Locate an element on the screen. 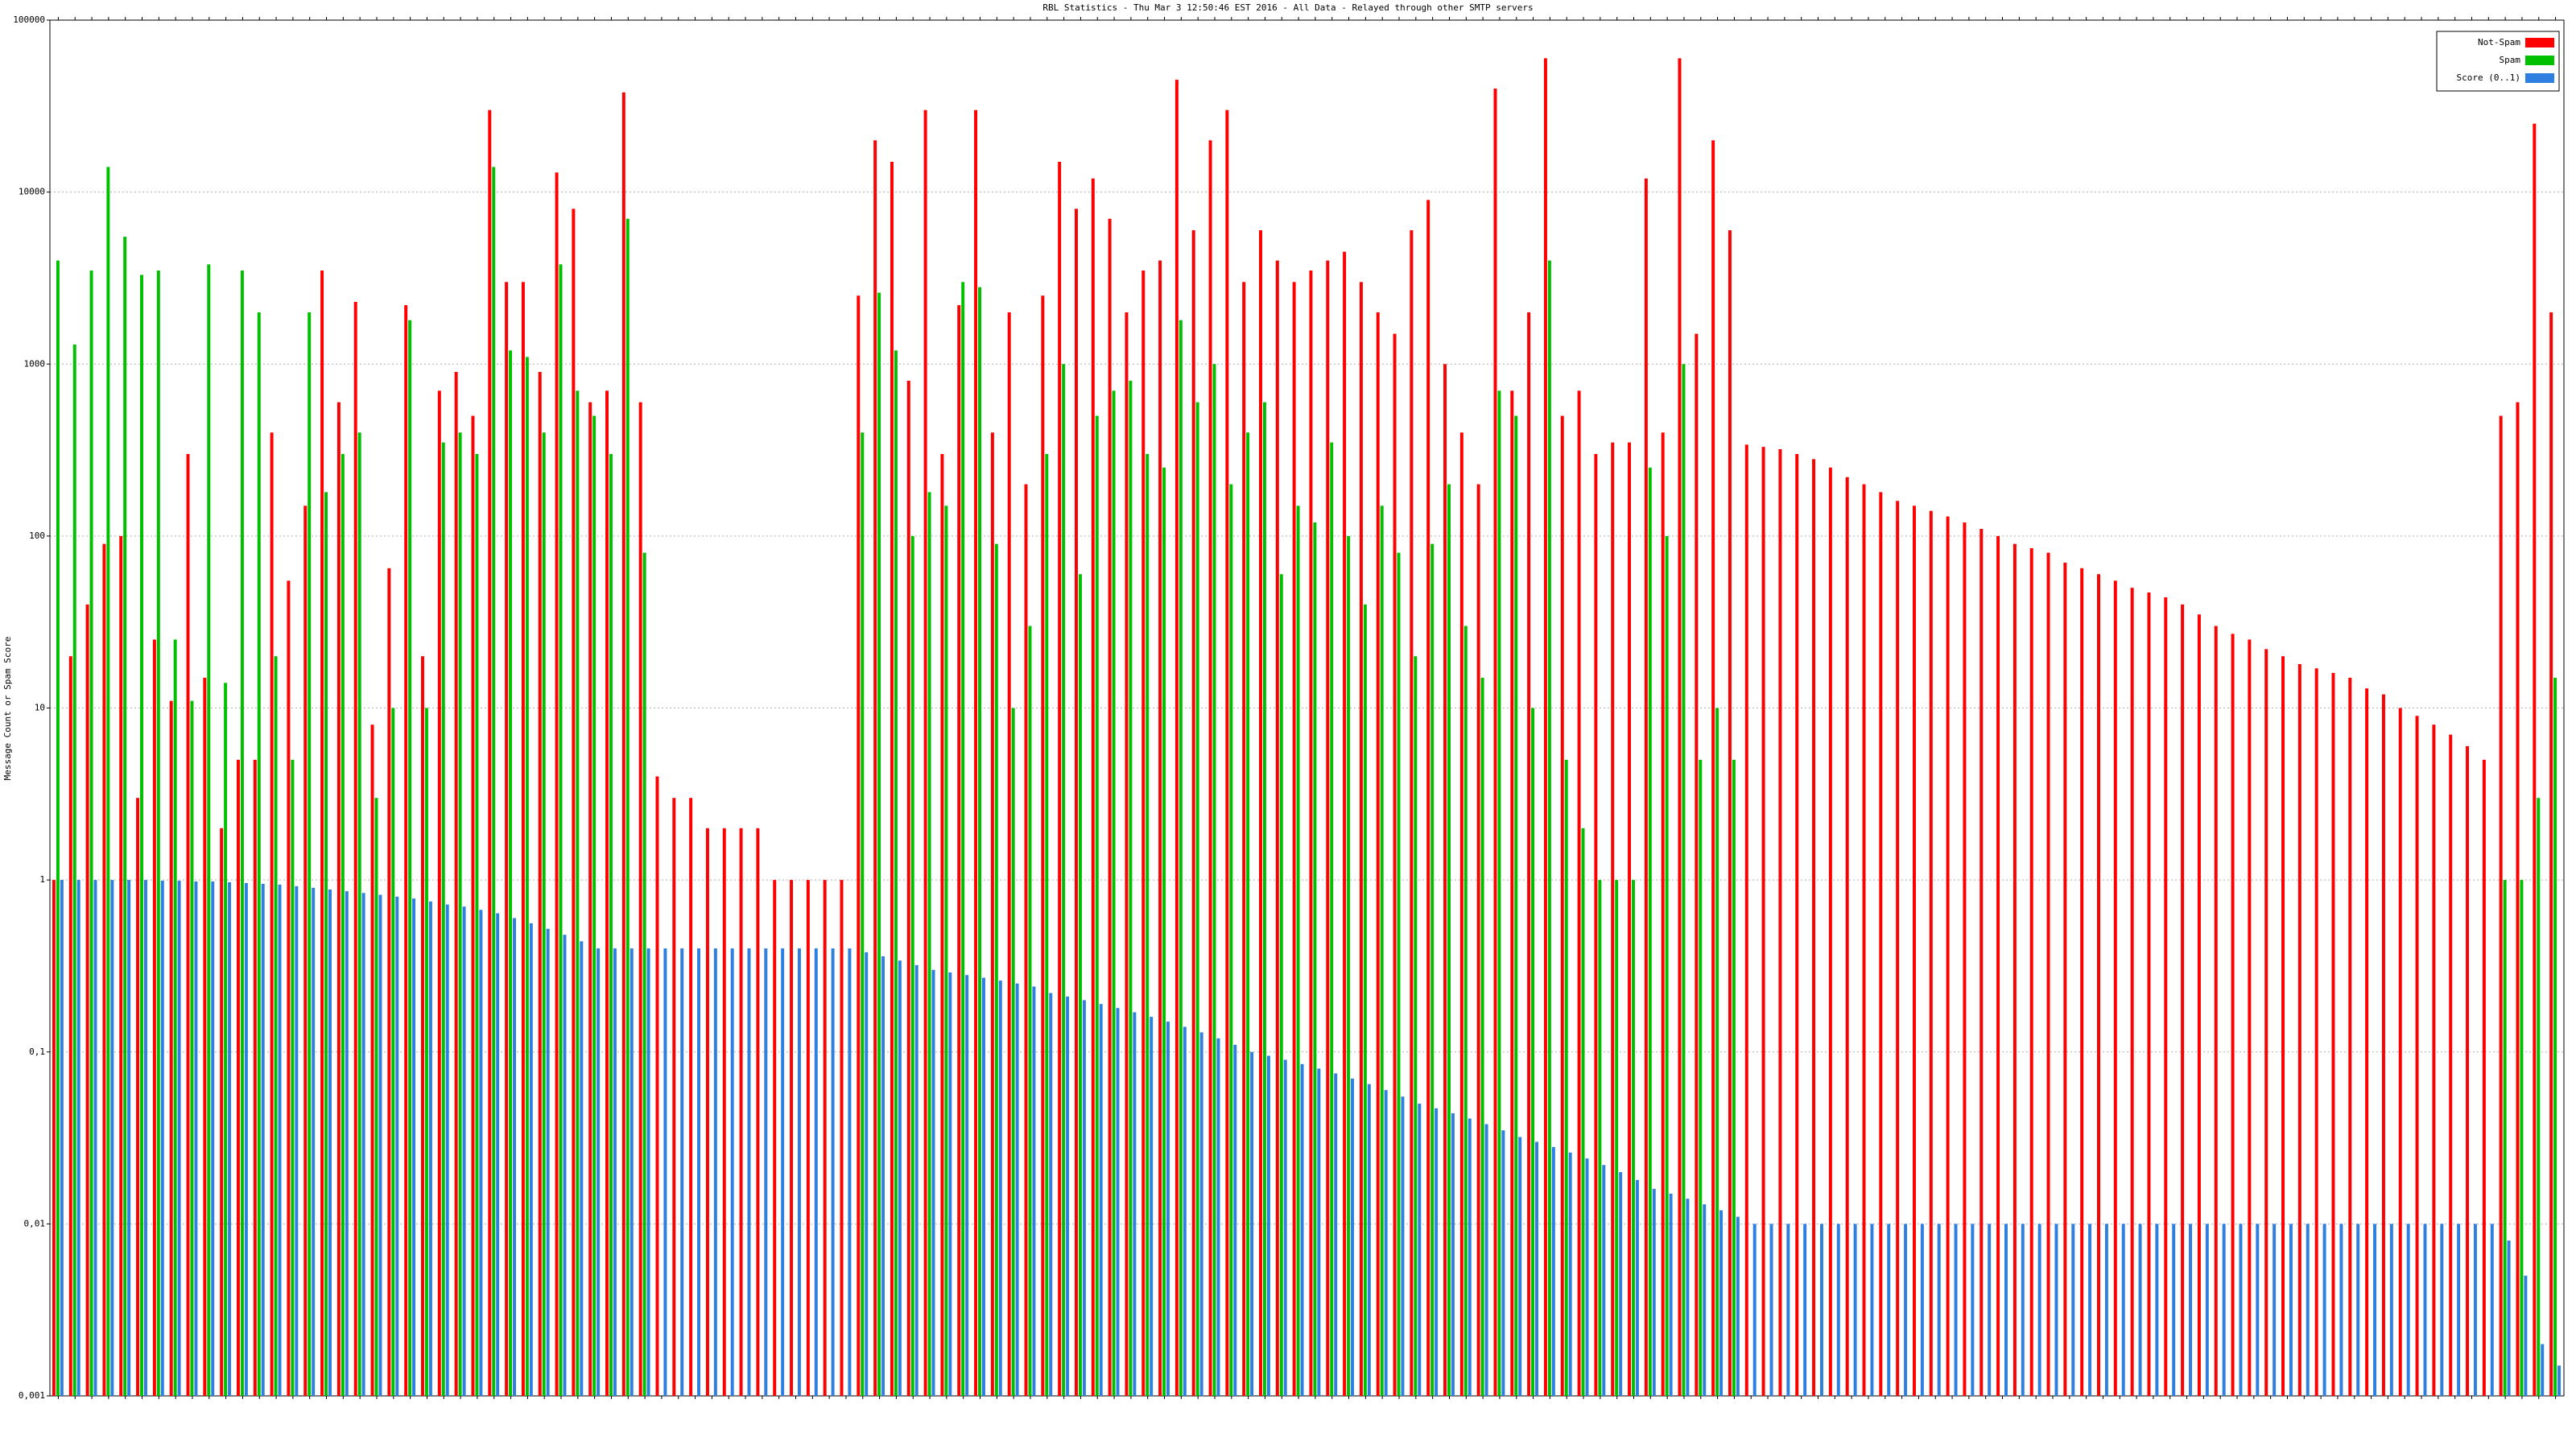 Image resolution: width=2576 pixels, height=1449 pixels. y-tick-label: 0,01 is located at coordinates (35, 1223).